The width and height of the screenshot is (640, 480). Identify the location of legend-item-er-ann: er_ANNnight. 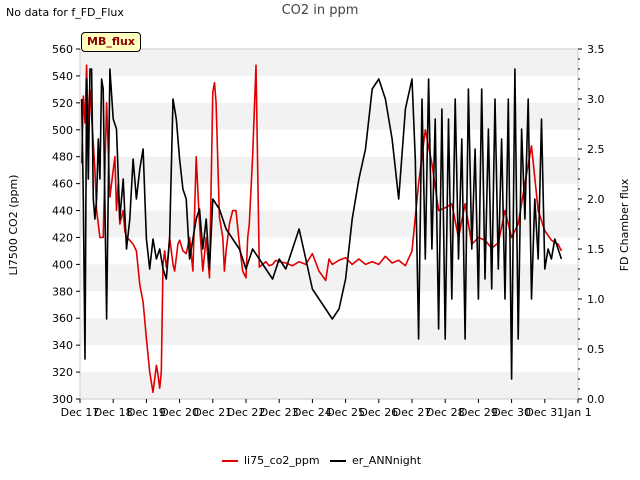
(375, 461).